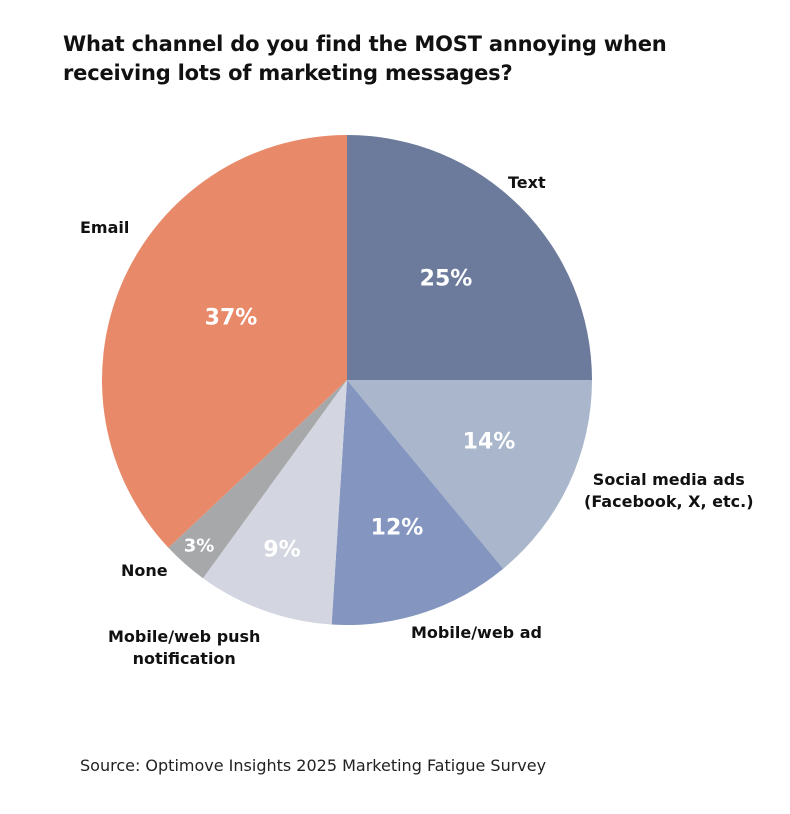  I want to click on slice-value-none: 3%, so click(199, 546).